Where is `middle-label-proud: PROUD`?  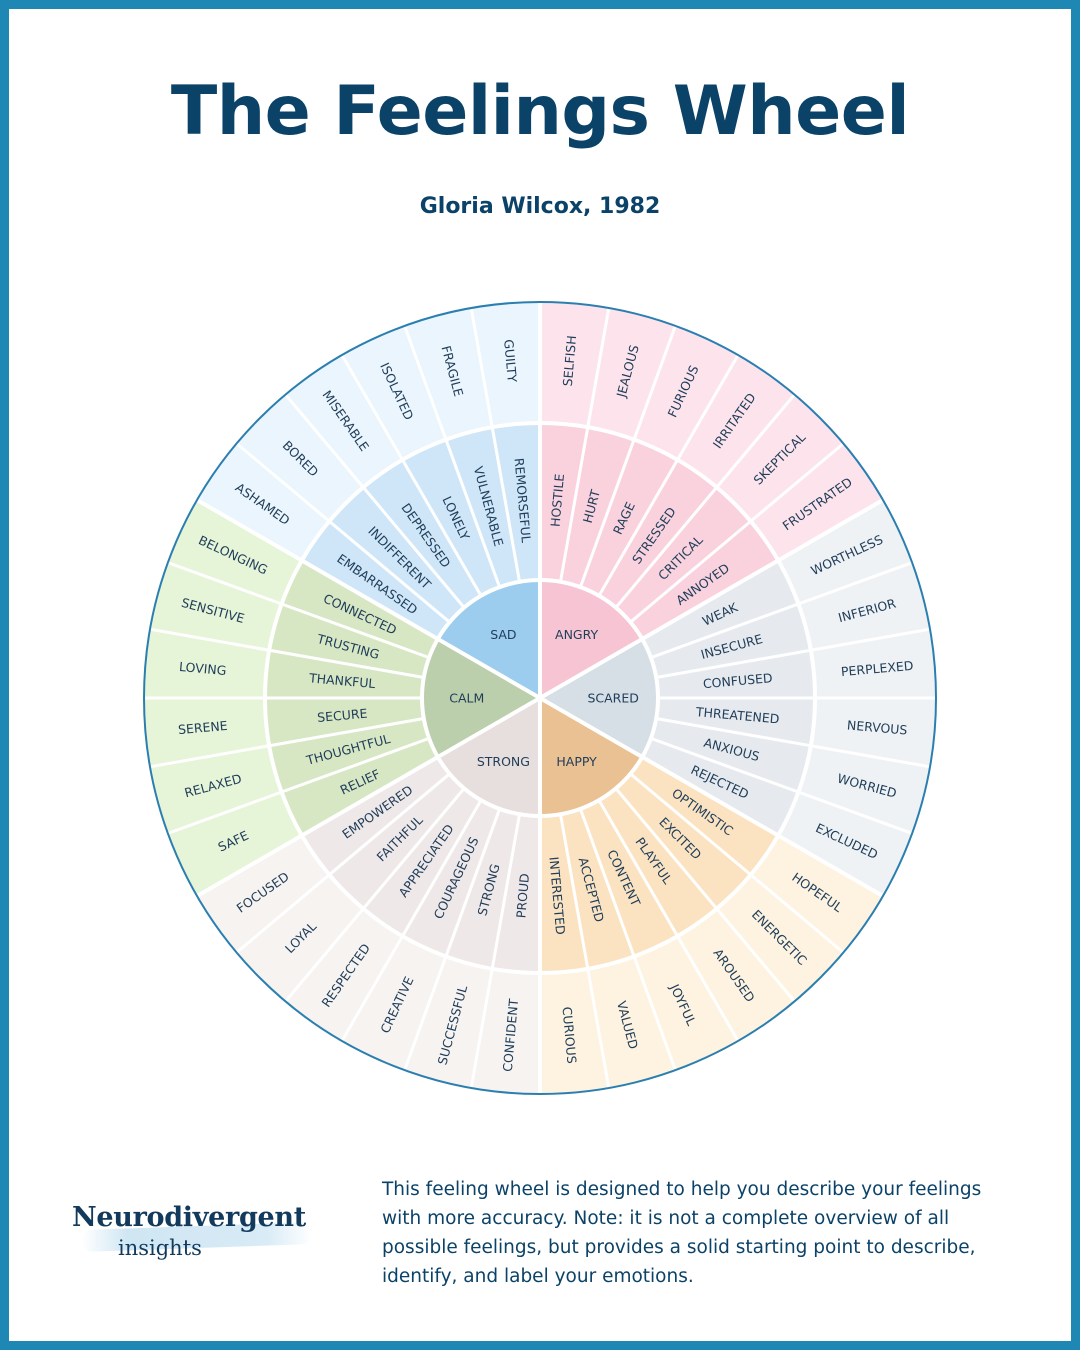 middle-label-proud: PROUD is located at coordinates (522, 896).